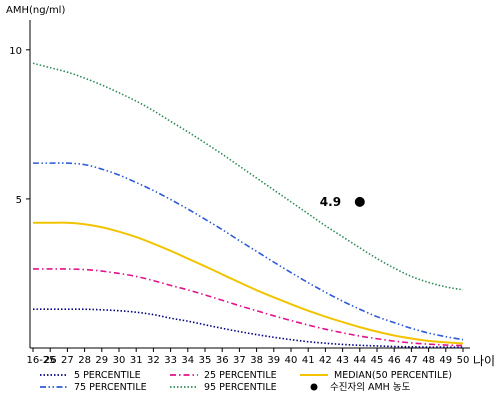  What do you see at coordinates (393, 375) in the screenshot?
I see `legend-label: MEDIAN(50 PERCENTILE)` at bounding box center [393, 375].